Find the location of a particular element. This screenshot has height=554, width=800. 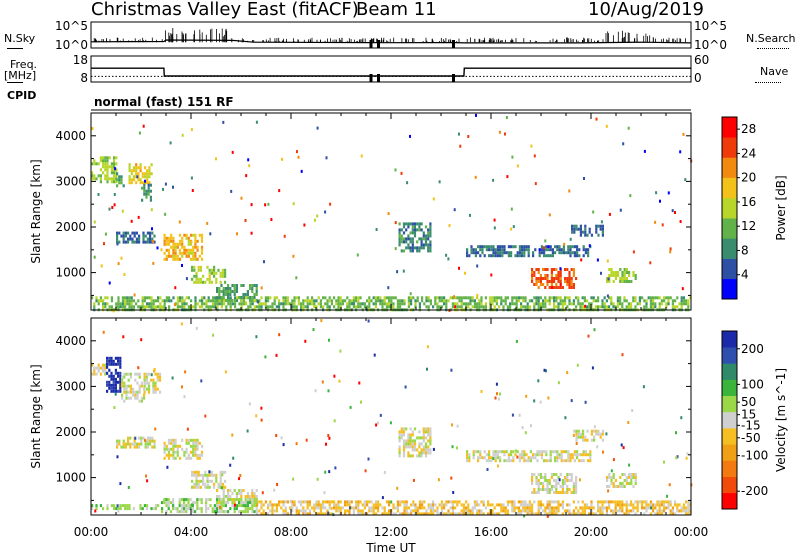

x-tick-label: 20:00 is located at coordinates (591, 532).